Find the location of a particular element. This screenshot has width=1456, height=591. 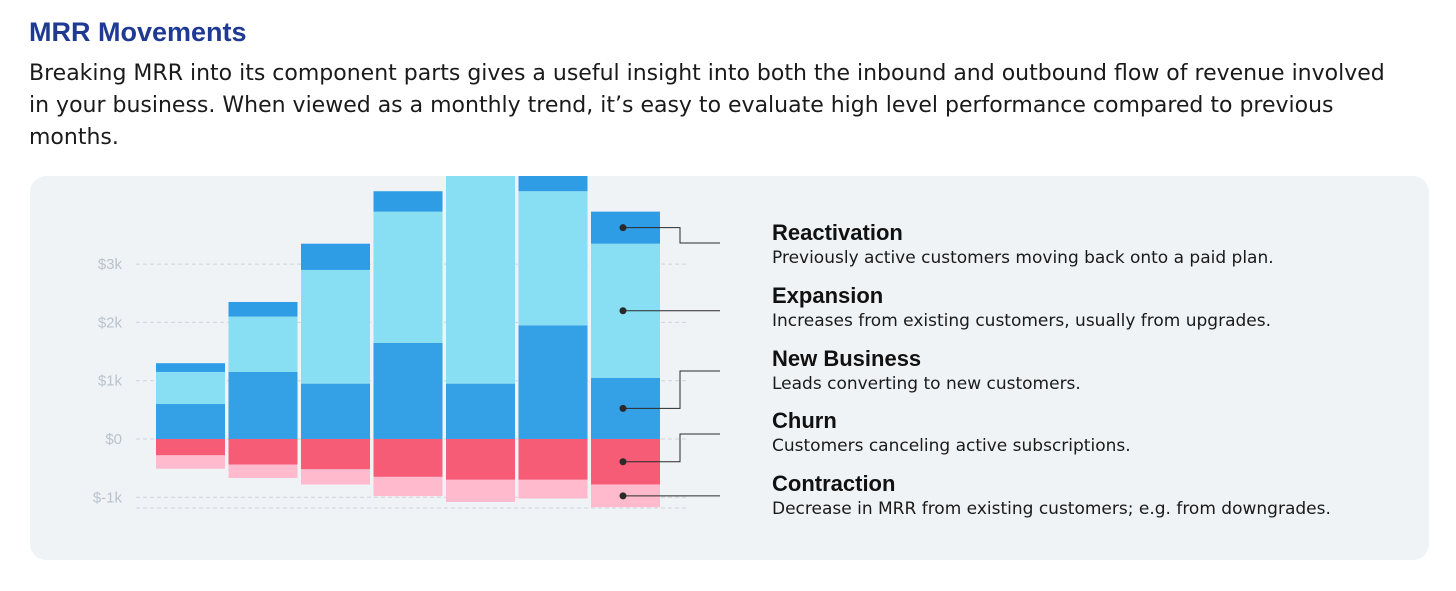

callout-dot-new-business is located at coordinates (623, 408).